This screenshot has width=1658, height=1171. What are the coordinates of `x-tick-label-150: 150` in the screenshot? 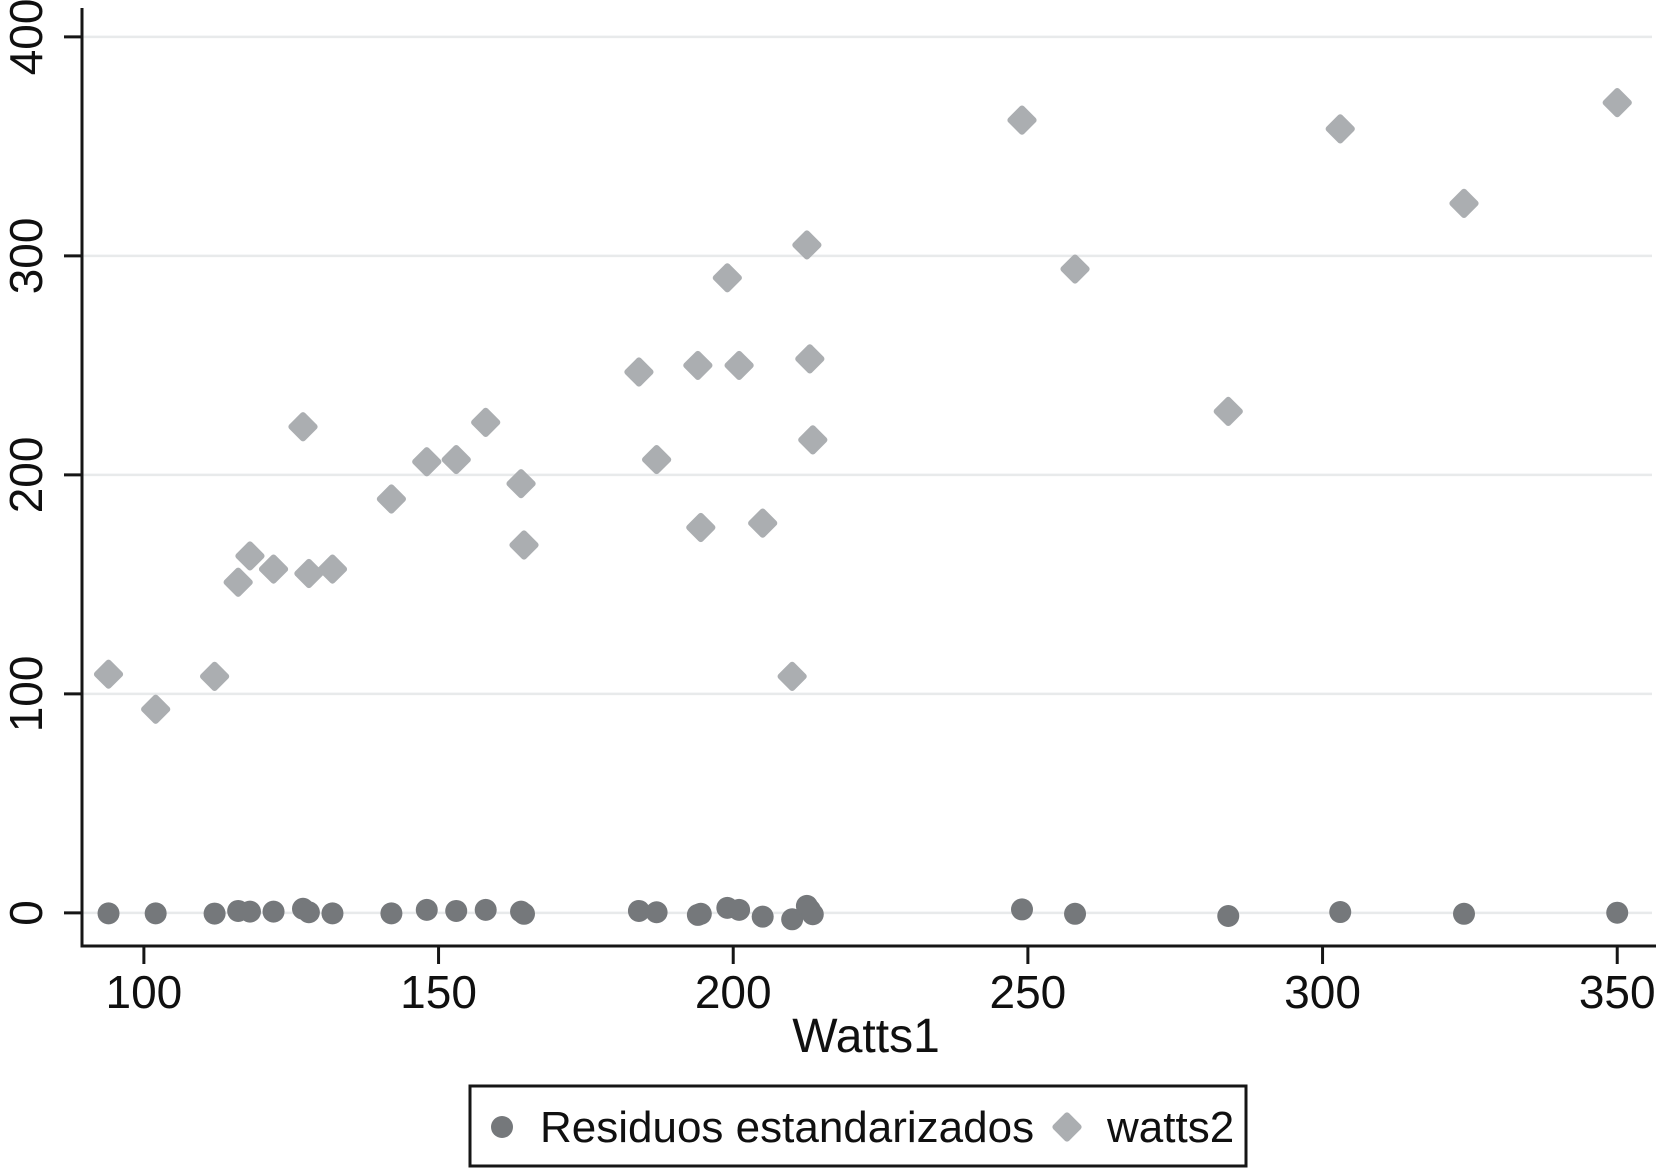 It's located at (438, 992).